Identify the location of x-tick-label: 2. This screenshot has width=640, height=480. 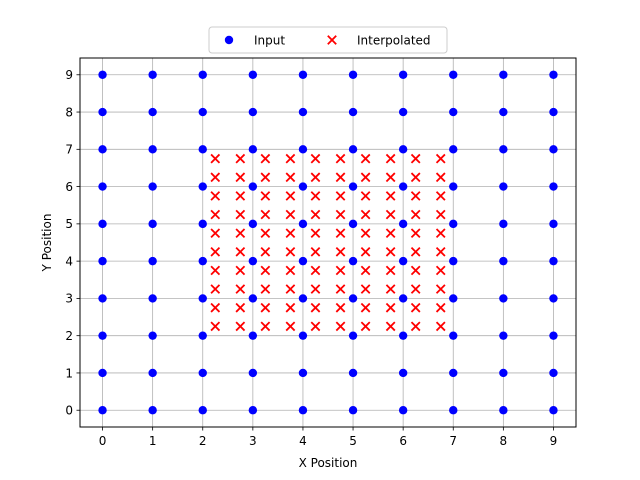
(203, 441).